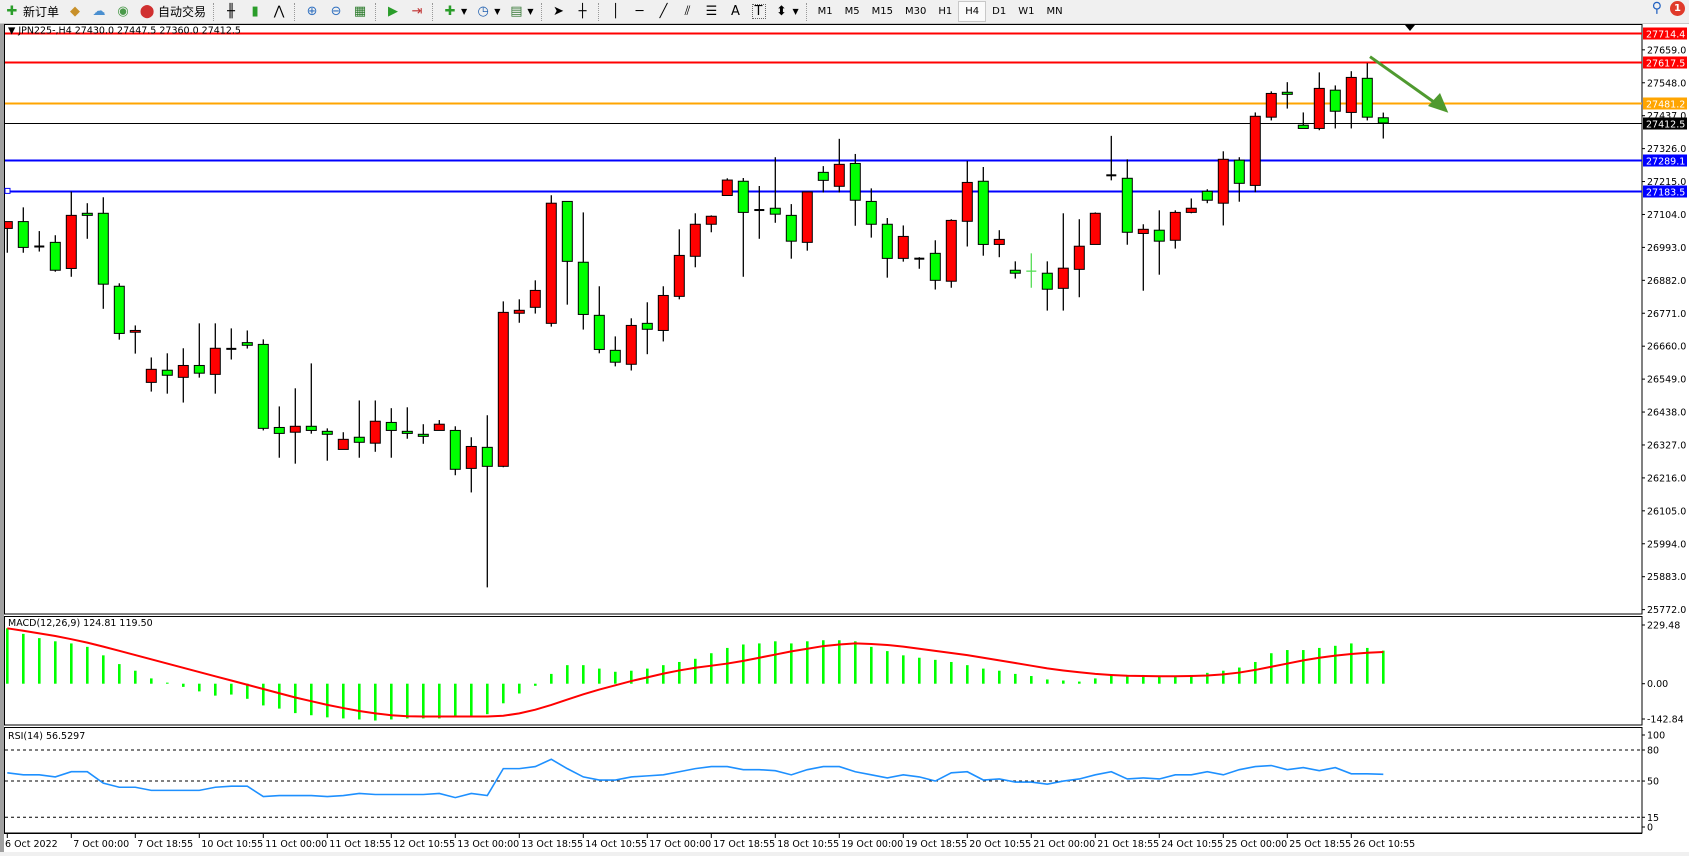  I want to click on notification-badge: 1, so click(1677, 8).